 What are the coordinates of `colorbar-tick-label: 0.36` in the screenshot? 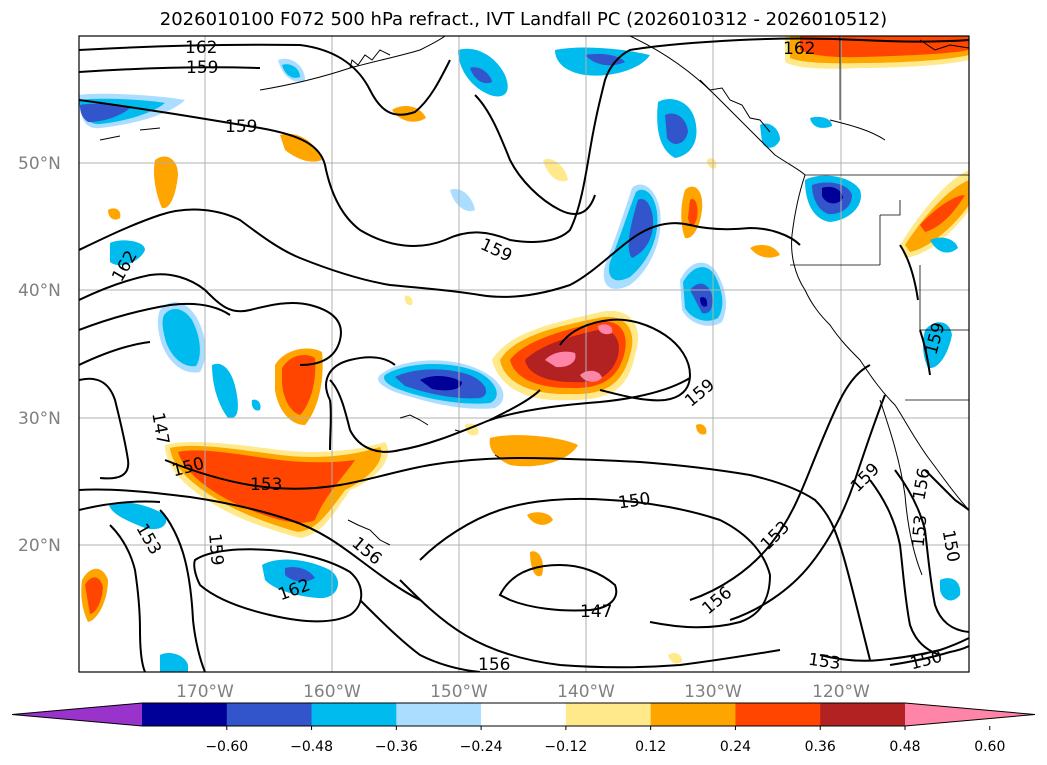 It's located at (820, 747).